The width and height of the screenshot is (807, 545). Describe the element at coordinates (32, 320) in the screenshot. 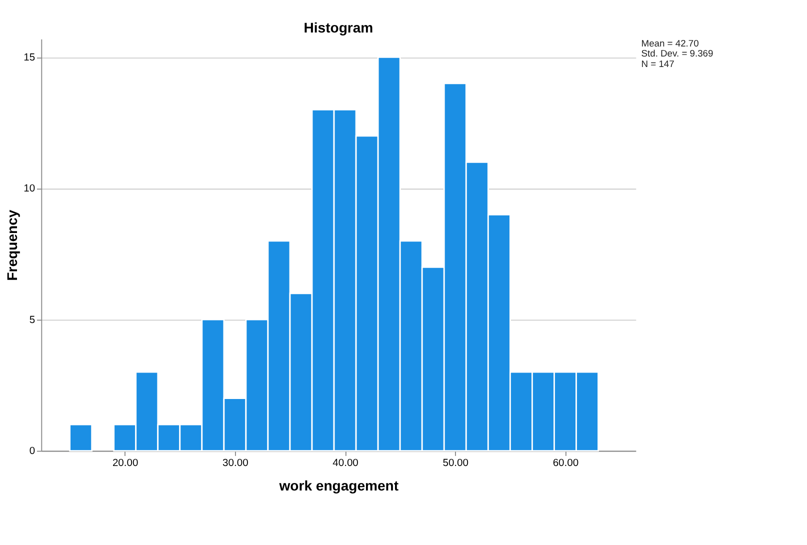

I see `y-tick-label: 5` at that location.